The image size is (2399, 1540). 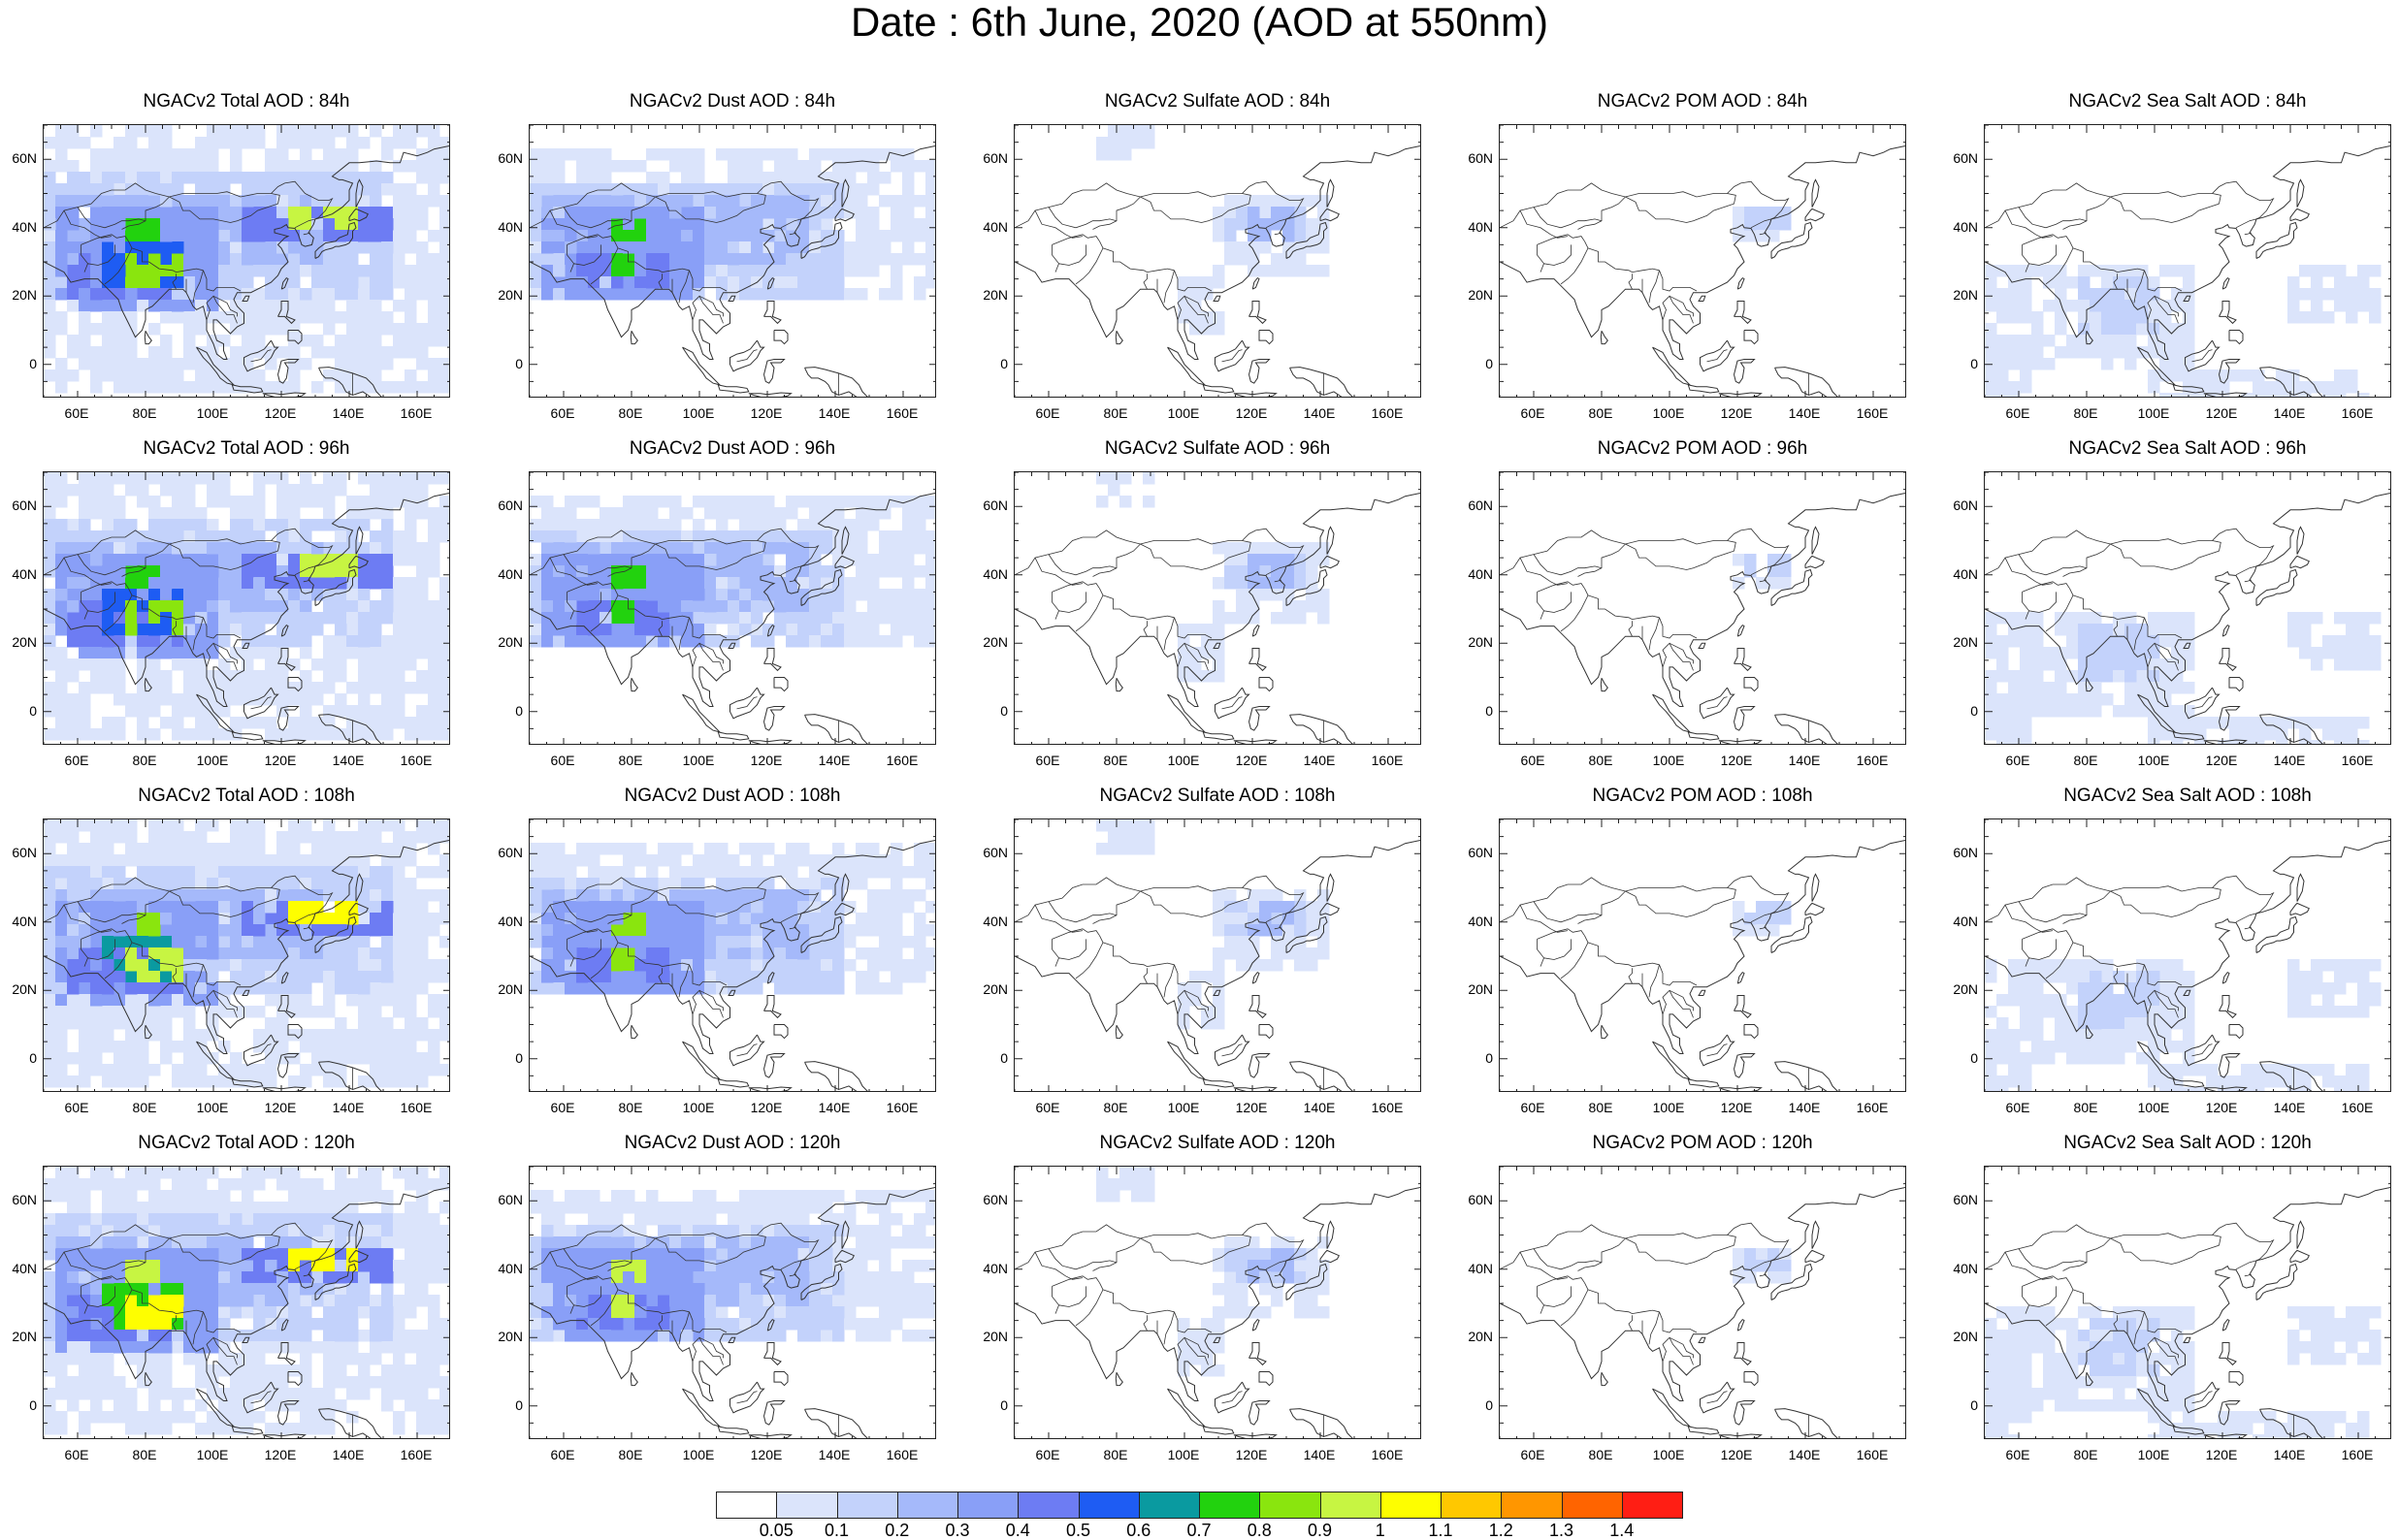 I want to click on lon-tick-label: 100E, so click(x=213, y=760).